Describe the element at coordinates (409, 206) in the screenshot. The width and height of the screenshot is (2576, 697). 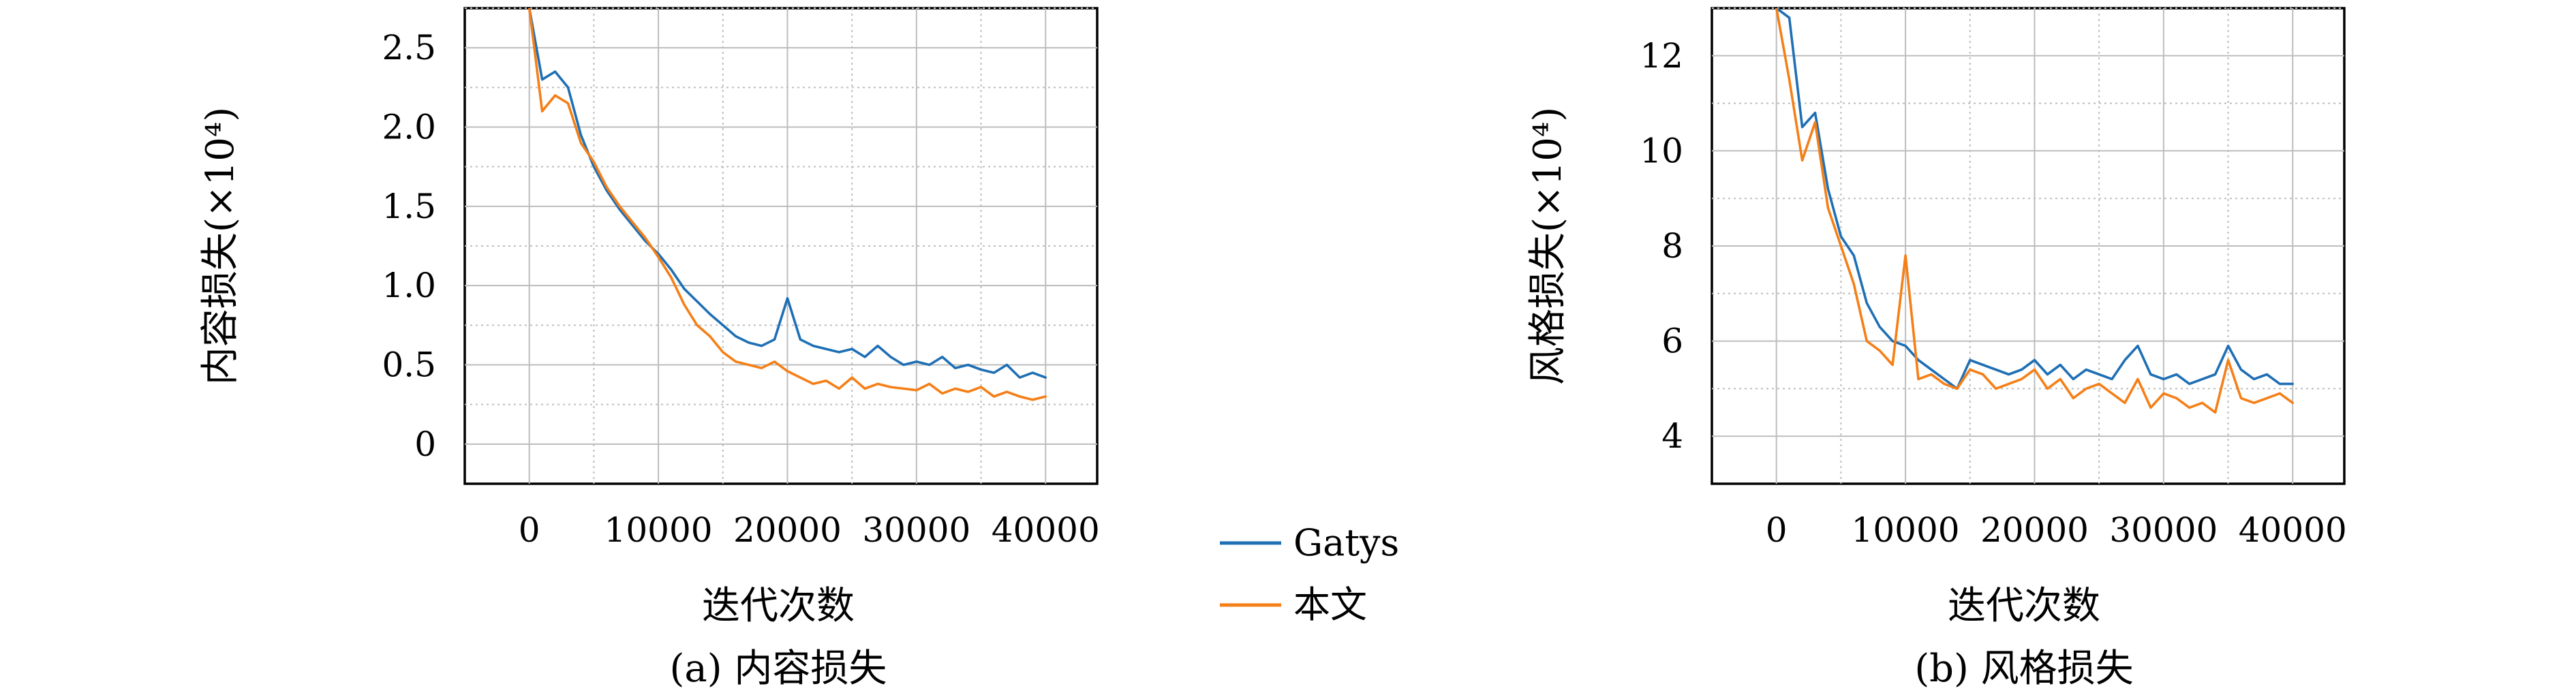
I see `chart-a-y-tick-label: 1.5` at that location.